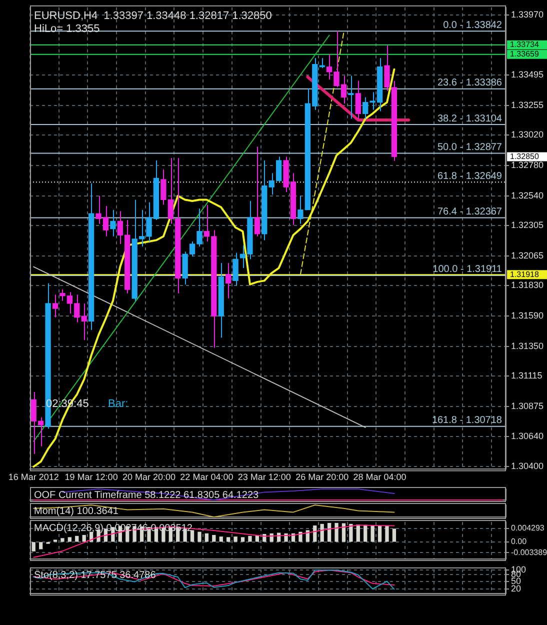  I want to click on chart-title: Mom(14) 100.3641, so click(76, 511).